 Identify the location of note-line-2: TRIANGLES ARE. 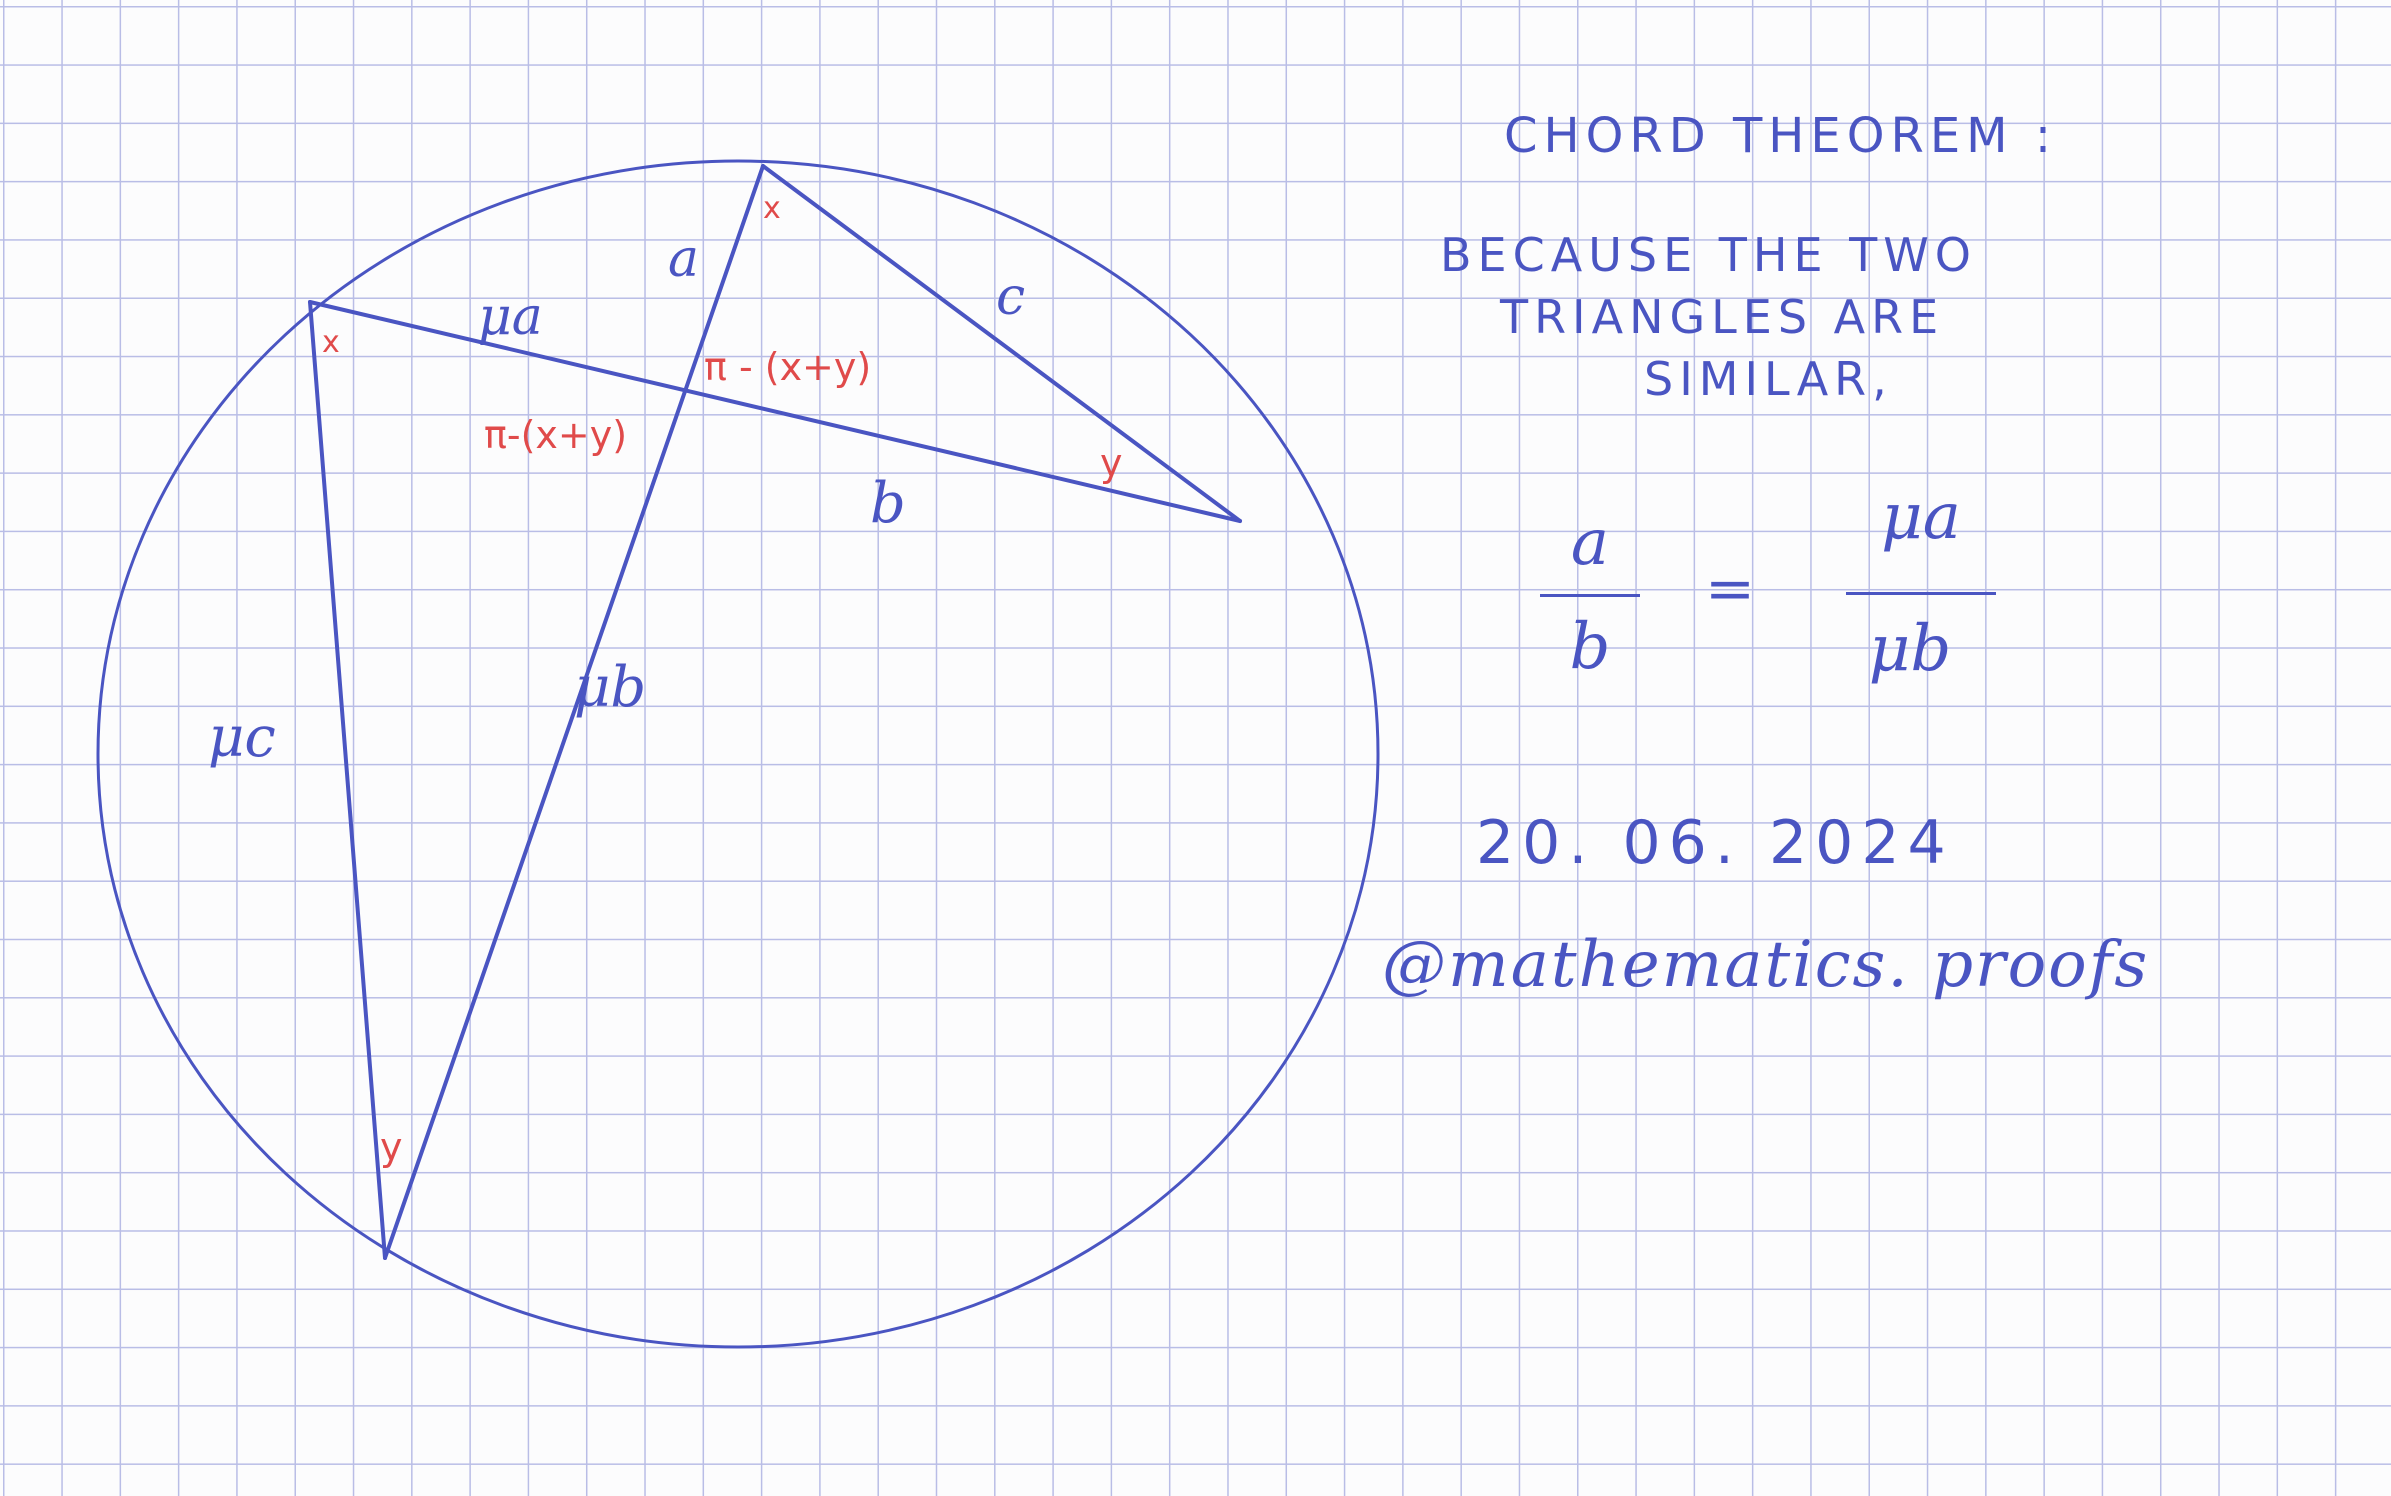
(1722, 317).